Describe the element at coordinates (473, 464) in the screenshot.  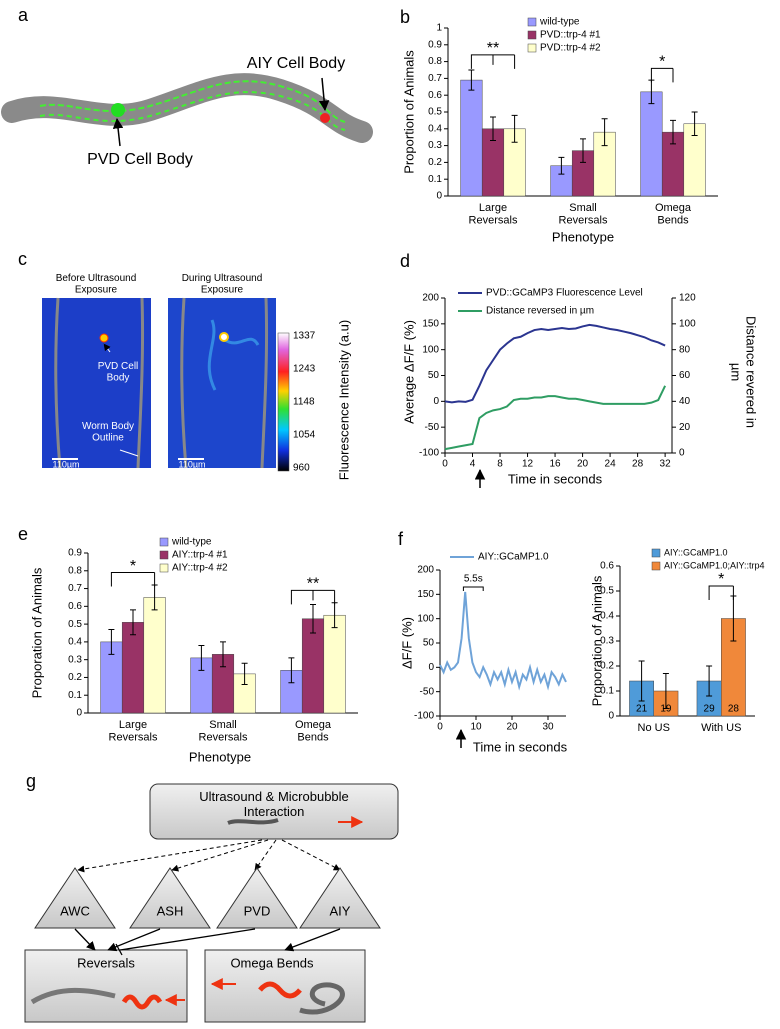
I see `x-tick-label: 4` at that location.